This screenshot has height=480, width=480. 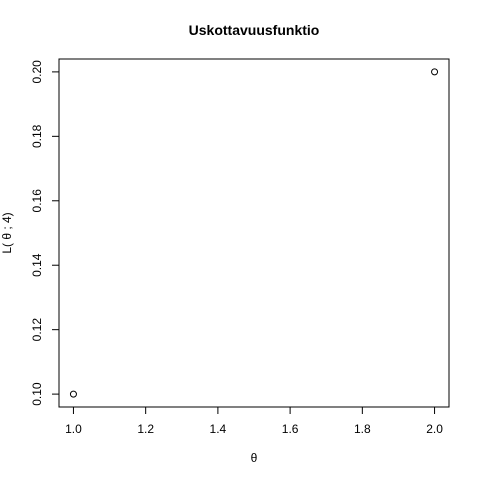 What do you see at coordinates (290, 429) in the screenshot?
I see `x-tick-label: 1.6` at bounding box center [290, 429].